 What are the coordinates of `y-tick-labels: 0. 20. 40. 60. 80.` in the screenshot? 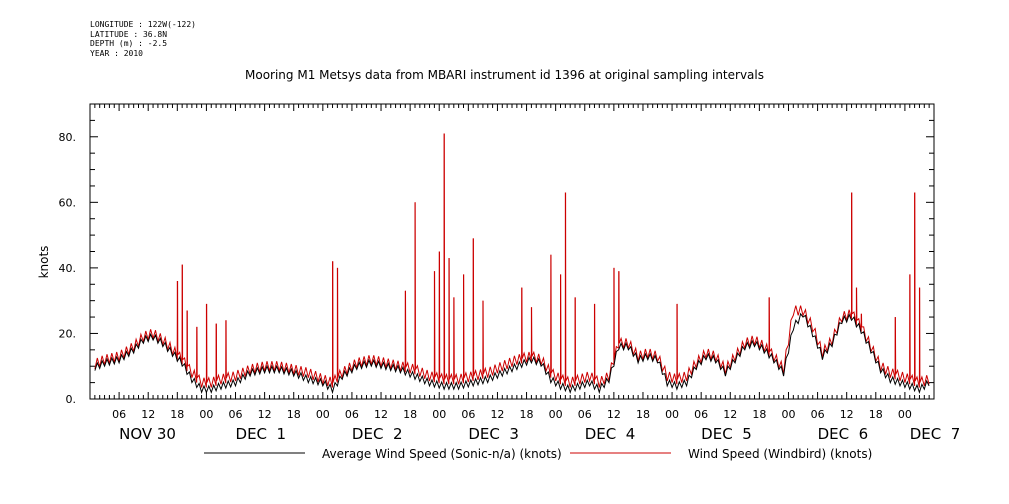 It's located at (68, 268).